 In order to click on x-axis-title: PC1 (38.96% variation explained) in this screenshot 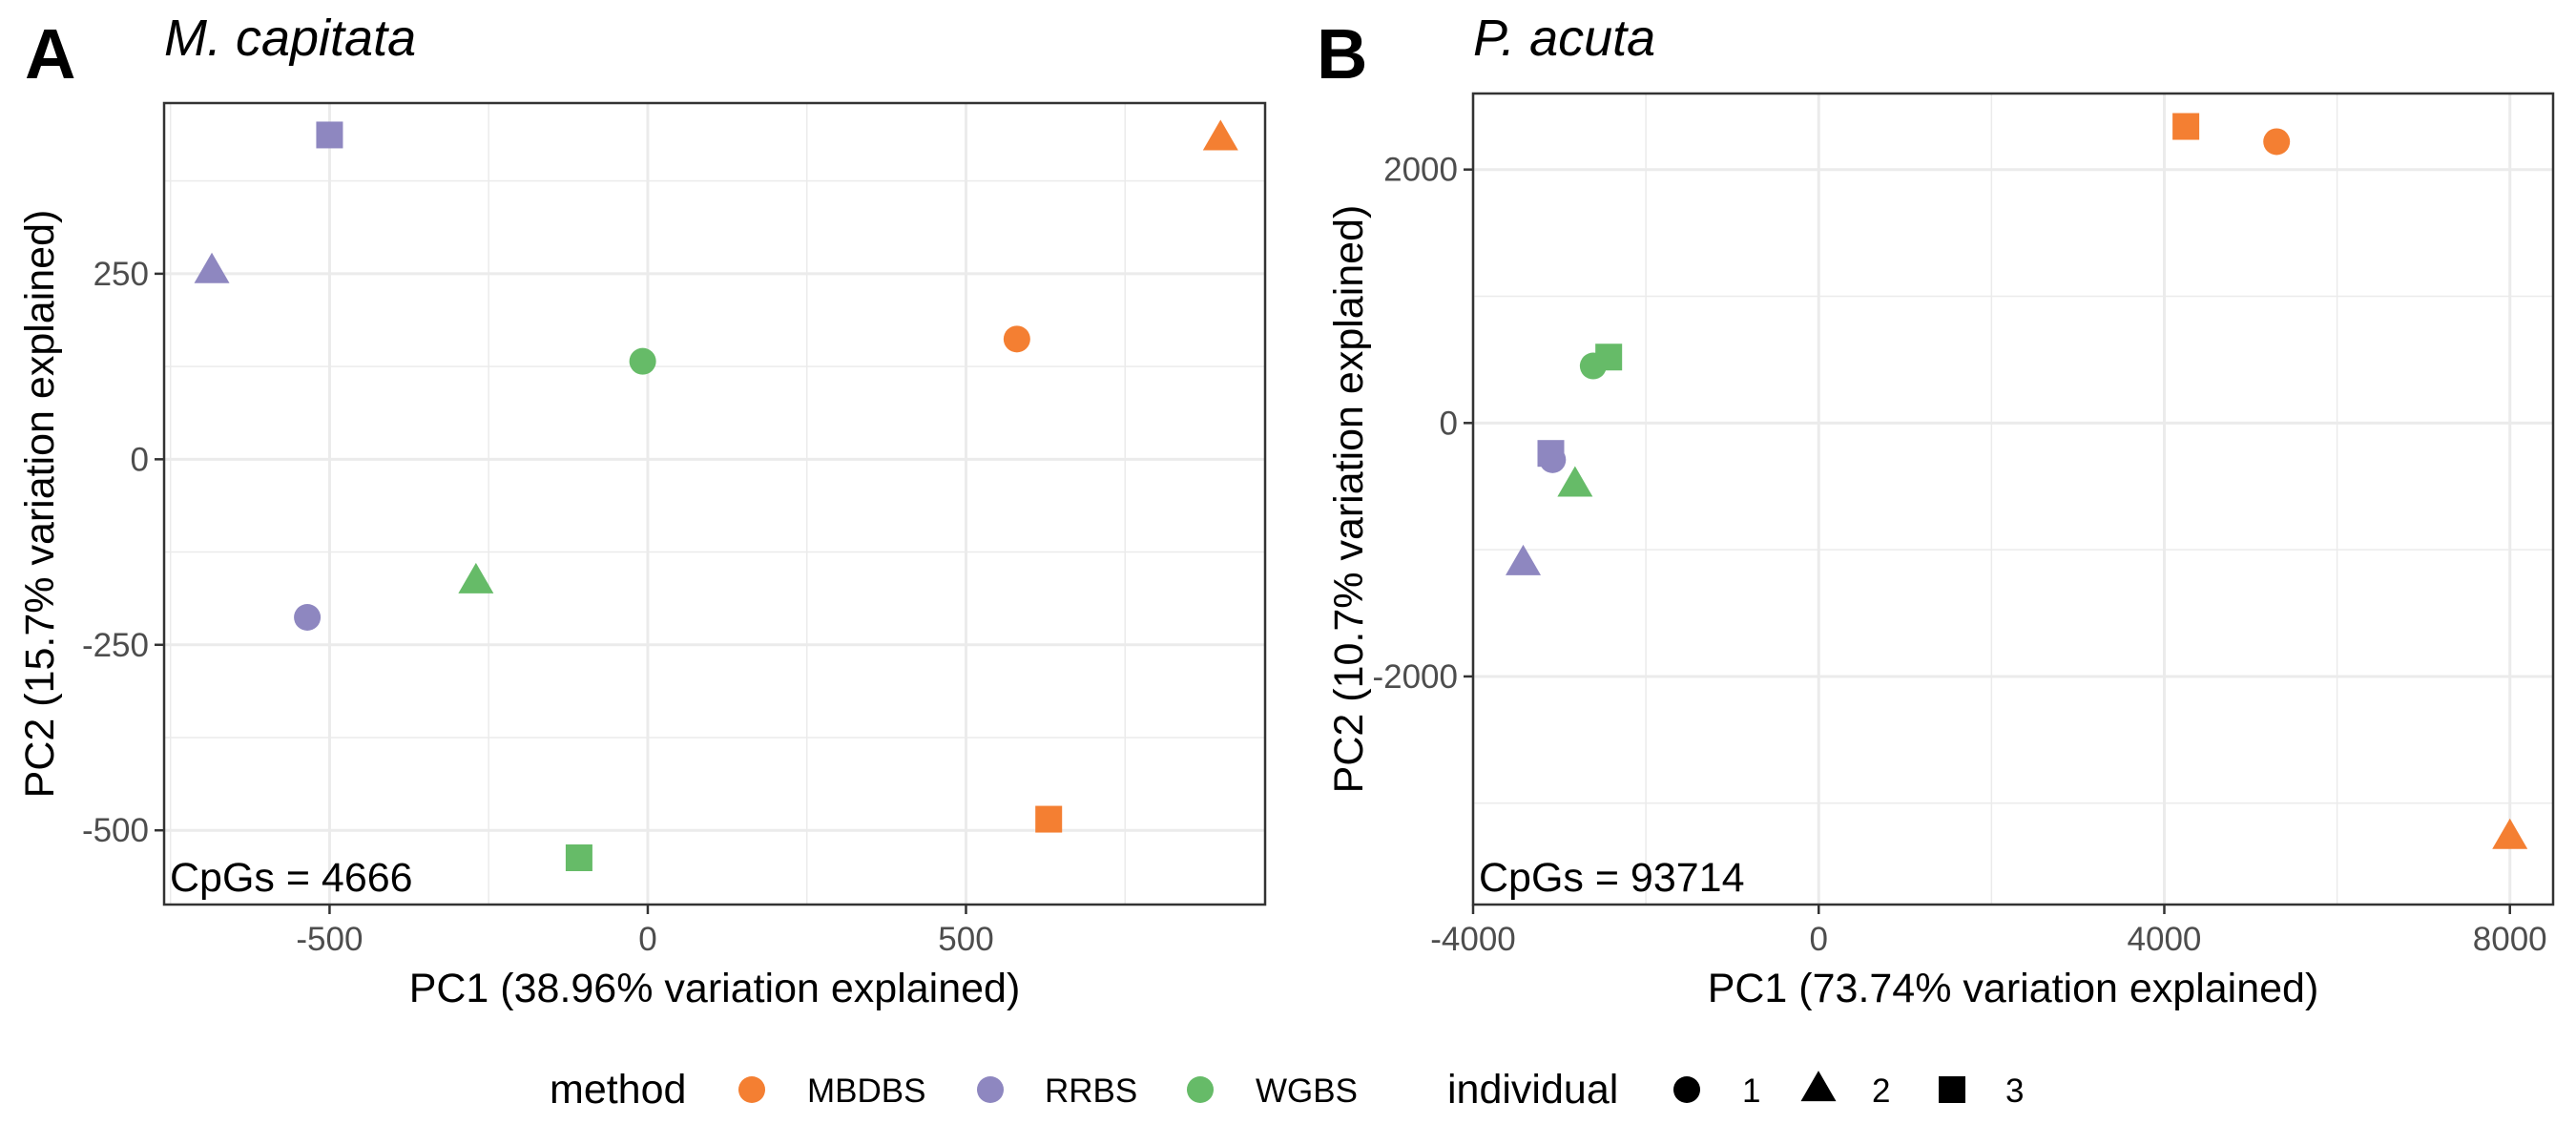, I will do `click(715, 988)`.